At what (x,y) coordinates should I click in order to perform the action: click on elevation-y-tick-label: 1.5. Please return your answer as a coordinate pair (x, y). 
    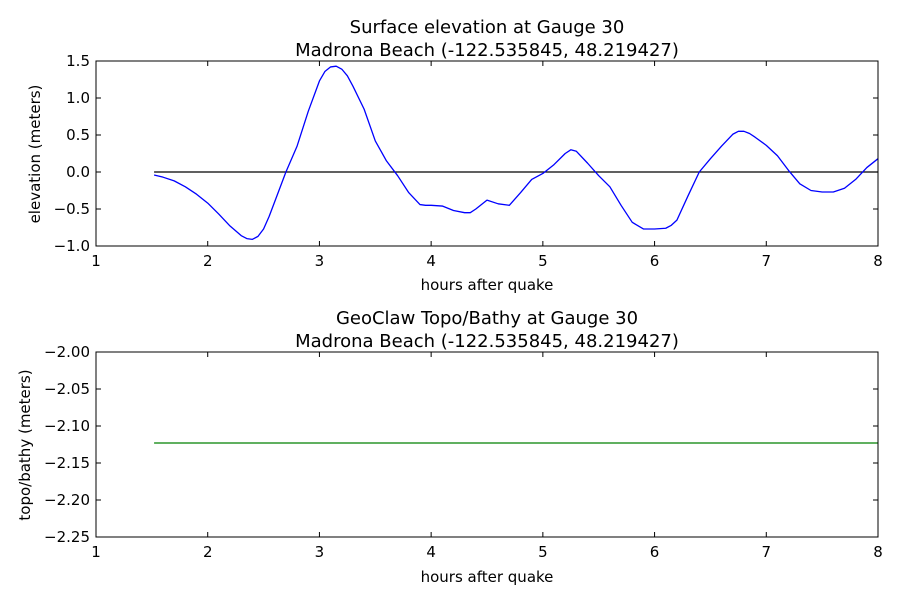
    Looking at the image, I should click on (78, 61).